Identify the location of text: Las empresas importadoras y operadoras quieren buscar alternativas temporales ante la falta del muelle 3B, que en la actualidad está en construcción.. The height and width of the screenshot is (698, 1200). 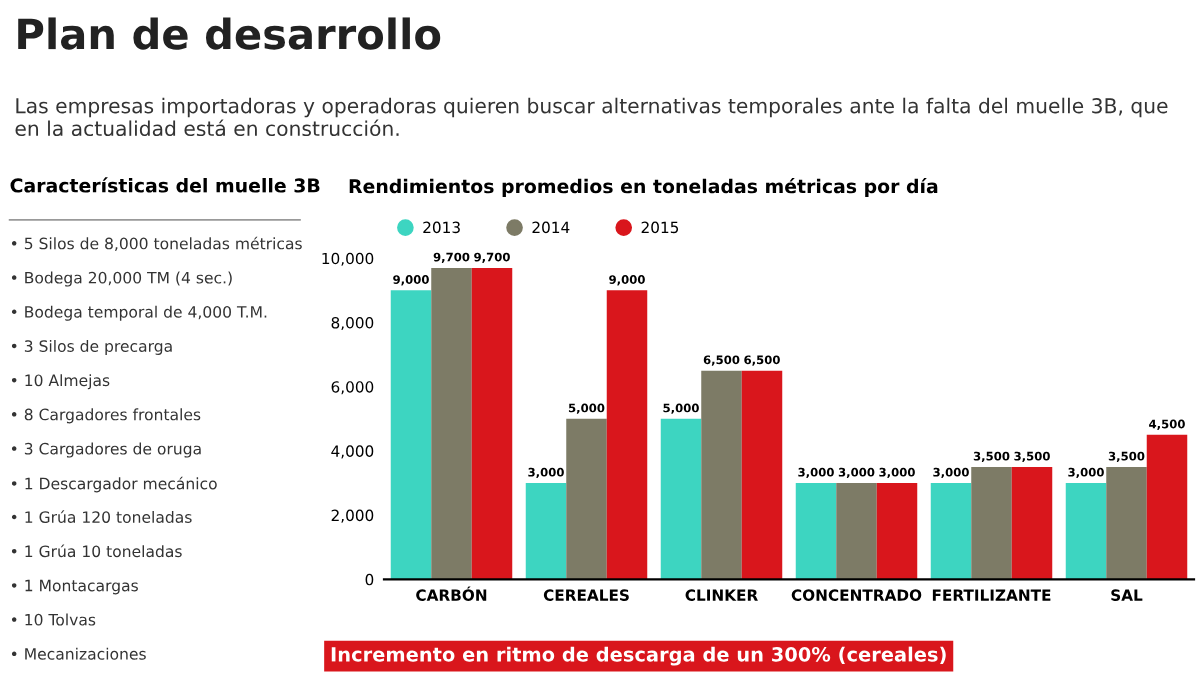
(591, 117).